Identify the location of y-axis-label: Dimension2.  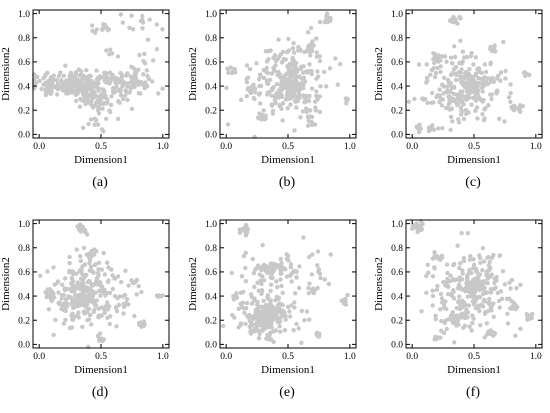
(193, 74).